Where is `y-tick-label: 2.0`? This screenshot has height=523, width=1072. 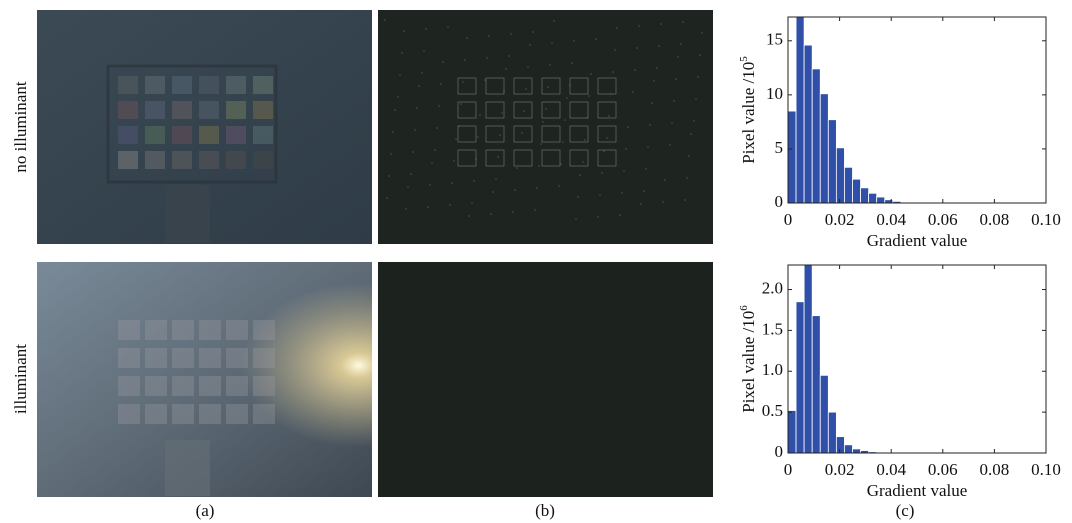 y-tick-label: 2.0 is located at coordinates (772, 287).